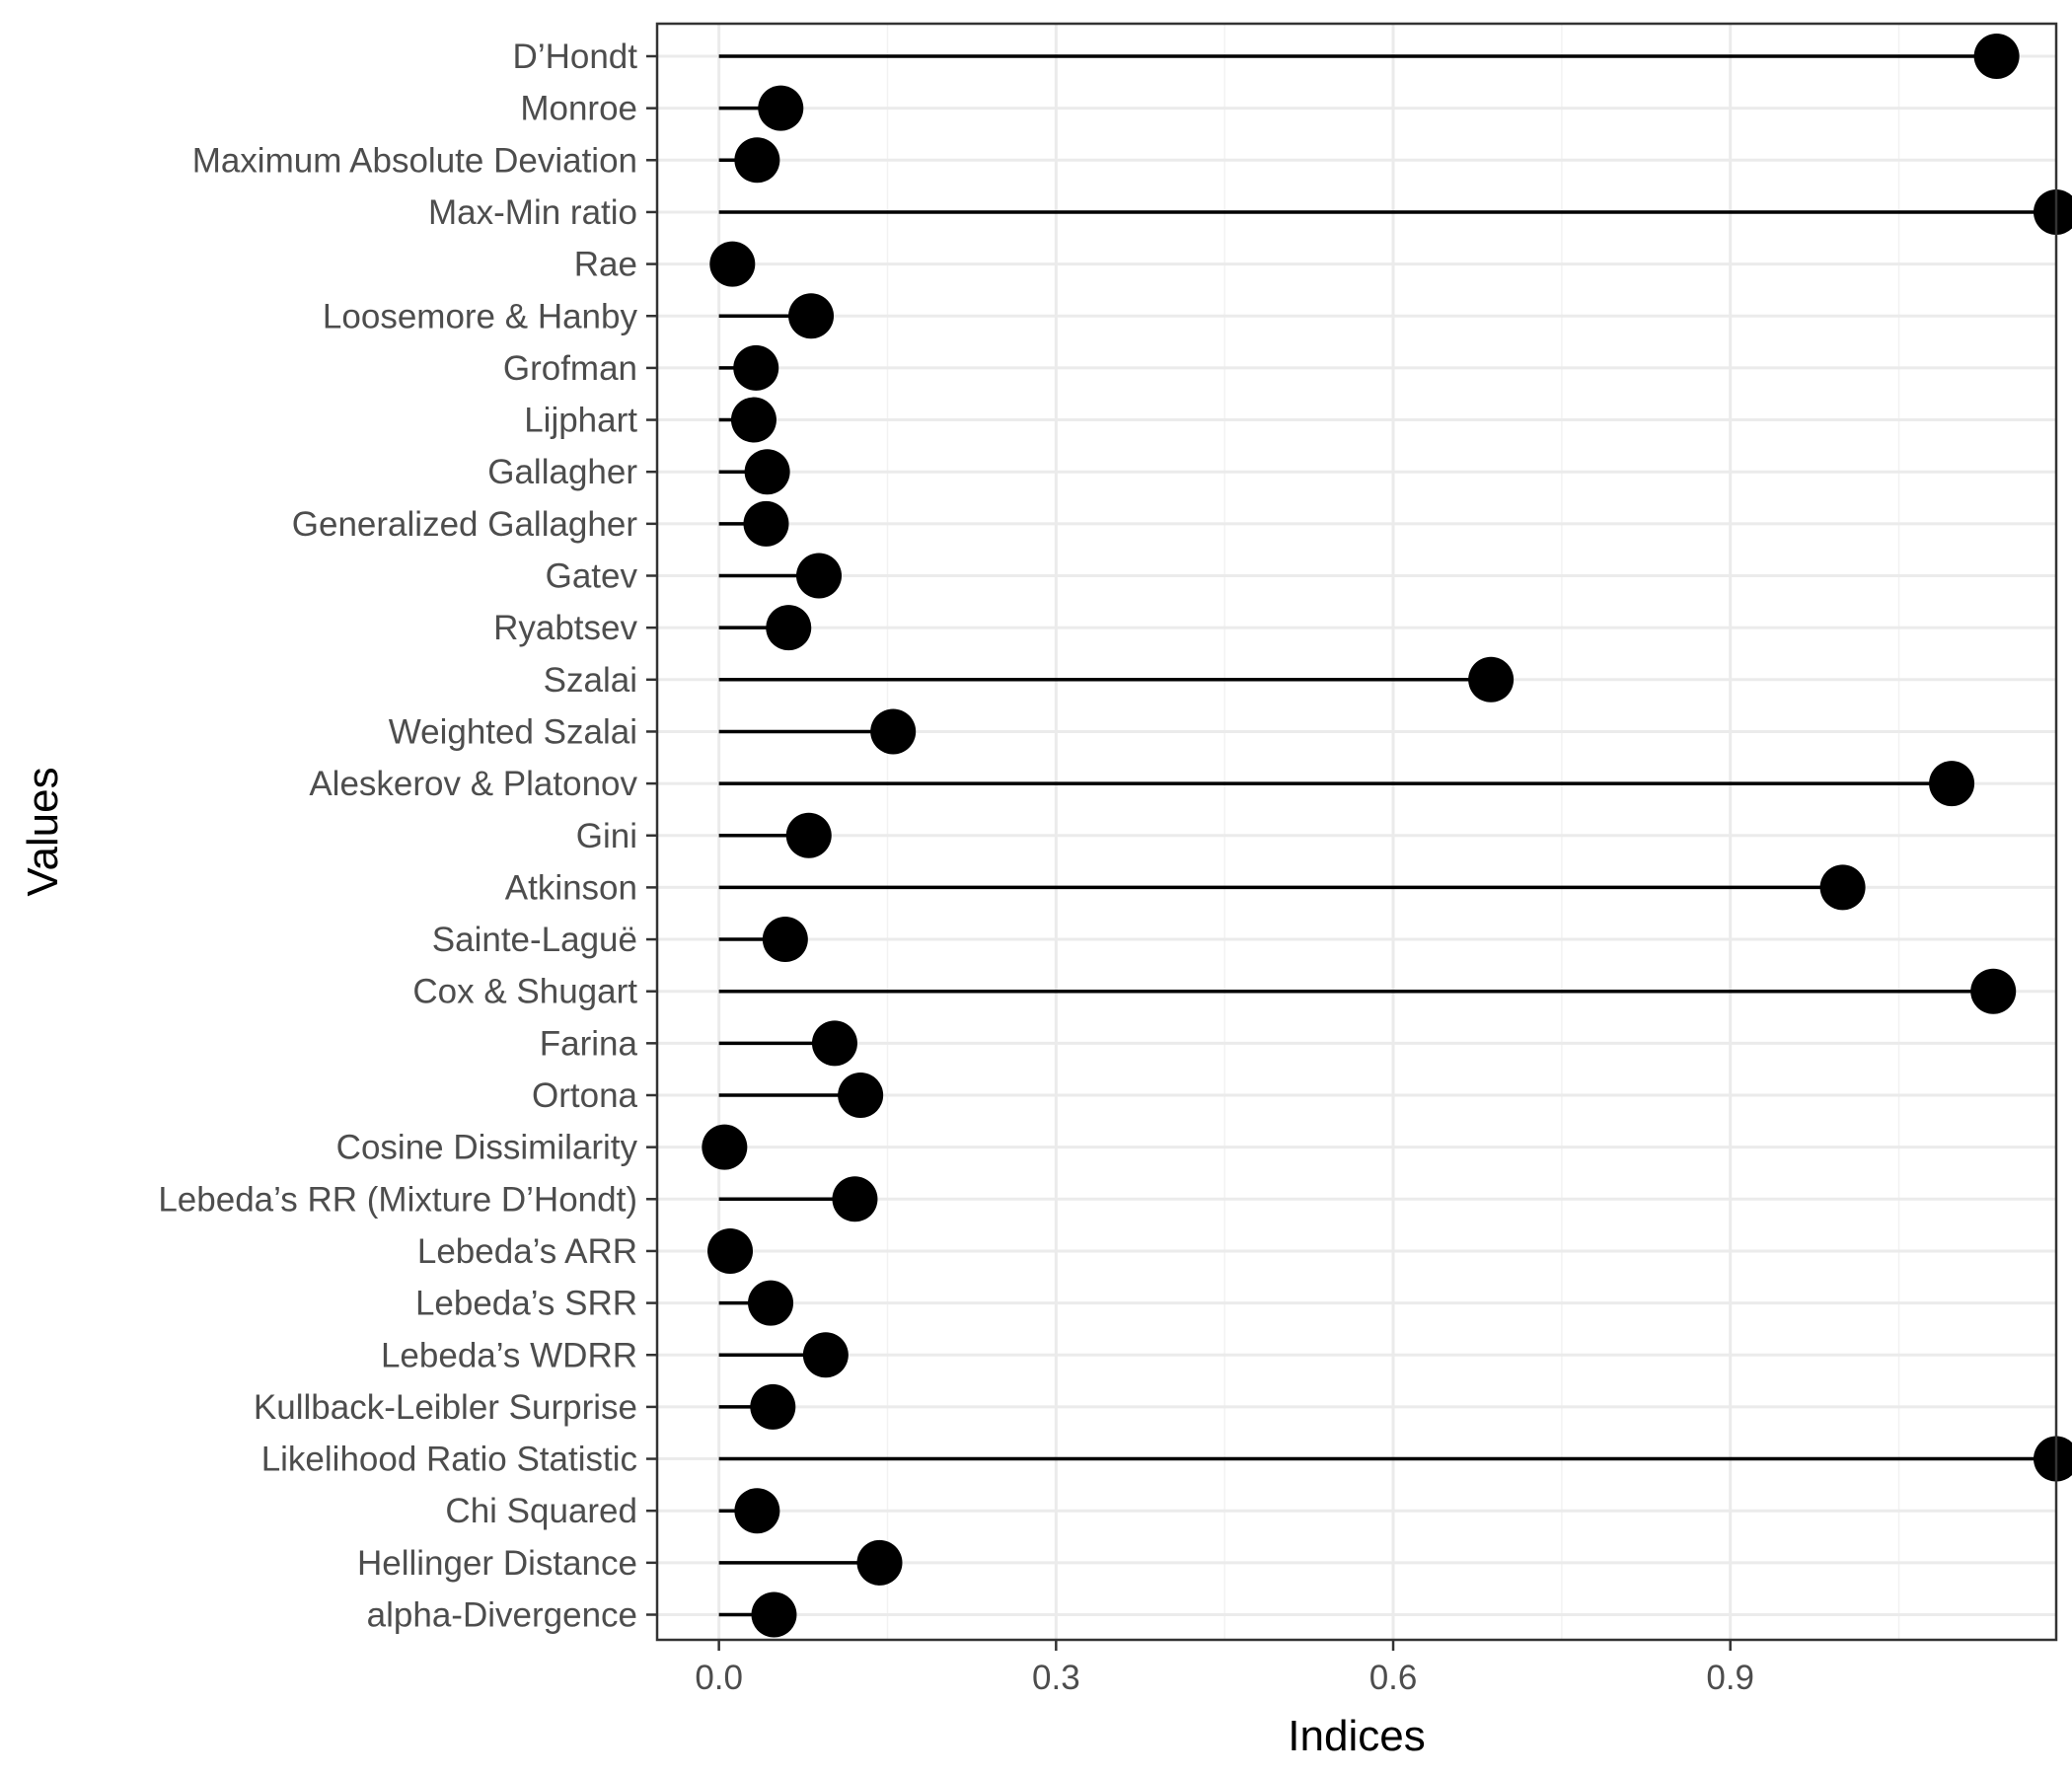 The image size is (2072, 1776). What do you see at coordinates (565, 628) in the screenshot?
I see `y-tick-label: Ryabtsev` at bounding box center [565, 628].